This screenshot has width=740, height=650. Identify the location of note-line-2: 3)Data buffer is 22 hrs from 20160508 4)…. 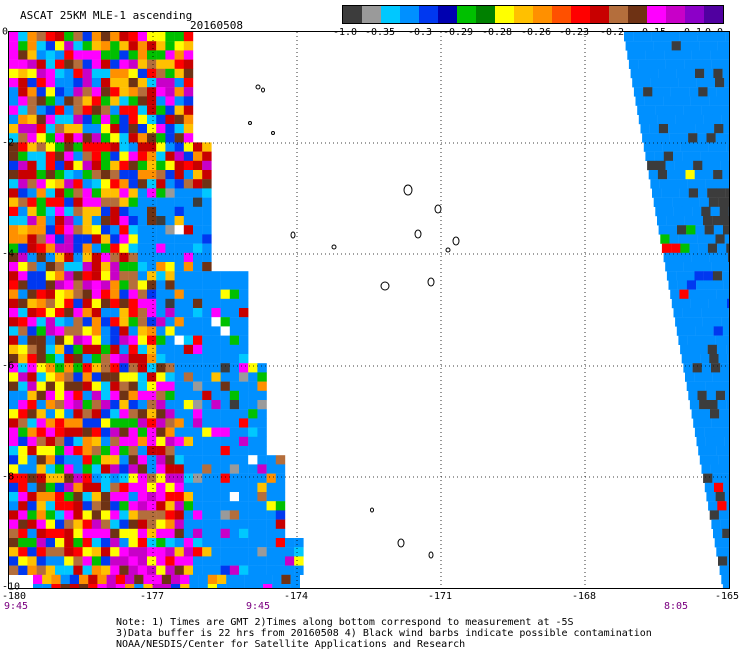
(384, 633).